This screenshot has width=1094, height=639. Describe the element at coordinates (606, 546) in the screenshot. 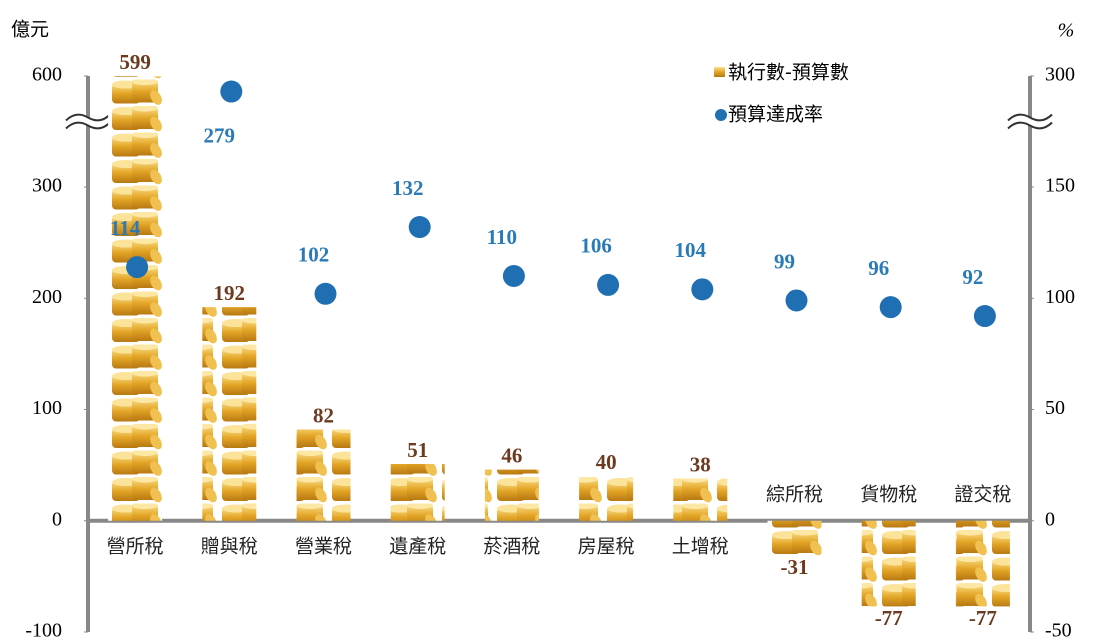

I see `x-tick-label: 房屋稅` at that location.